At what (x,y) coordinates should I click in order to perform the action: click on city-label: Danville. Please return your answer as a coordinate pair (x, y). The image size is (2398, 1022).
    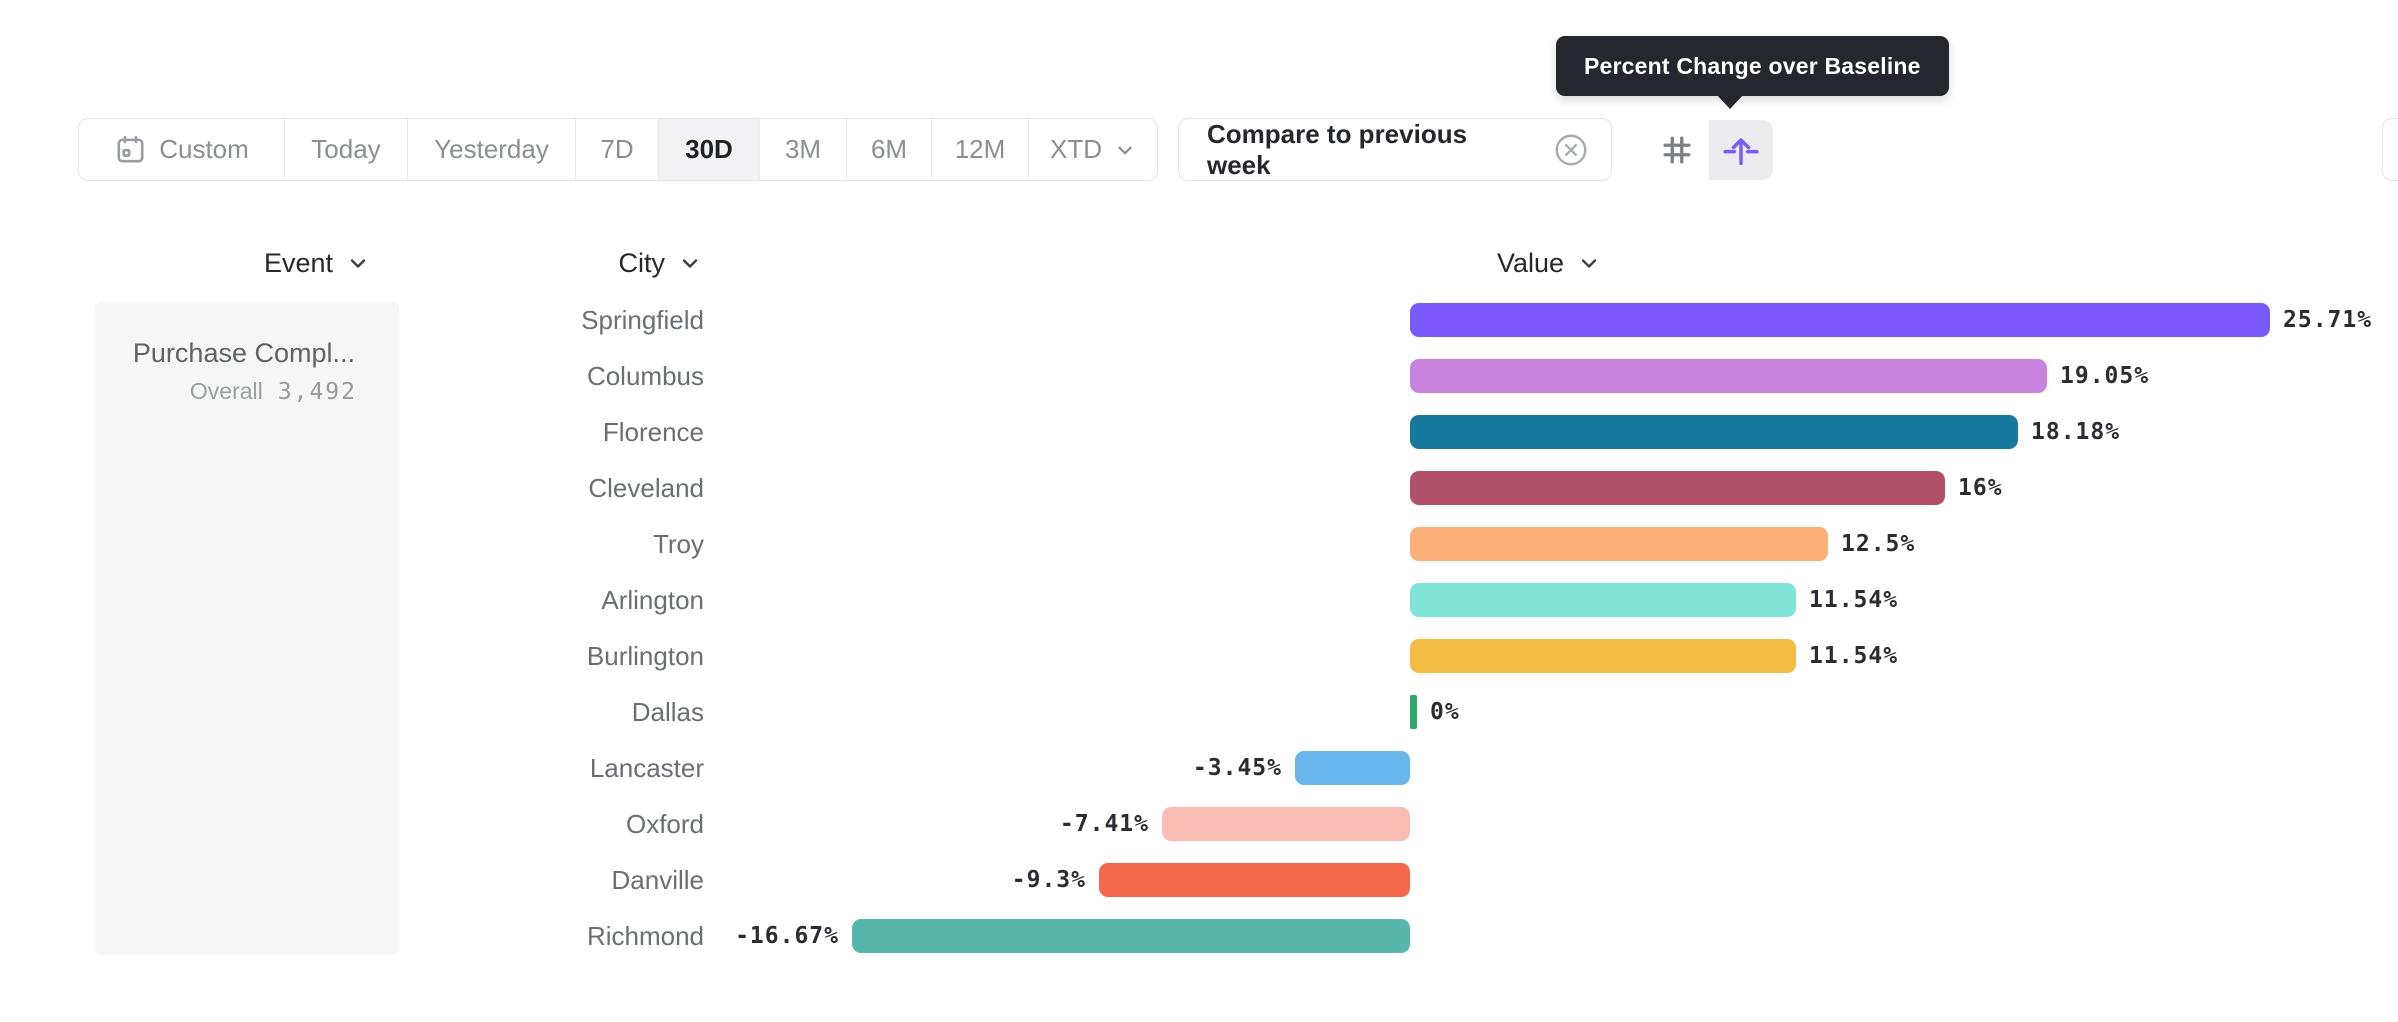
    Looking at the image, I should click on (658, 880).